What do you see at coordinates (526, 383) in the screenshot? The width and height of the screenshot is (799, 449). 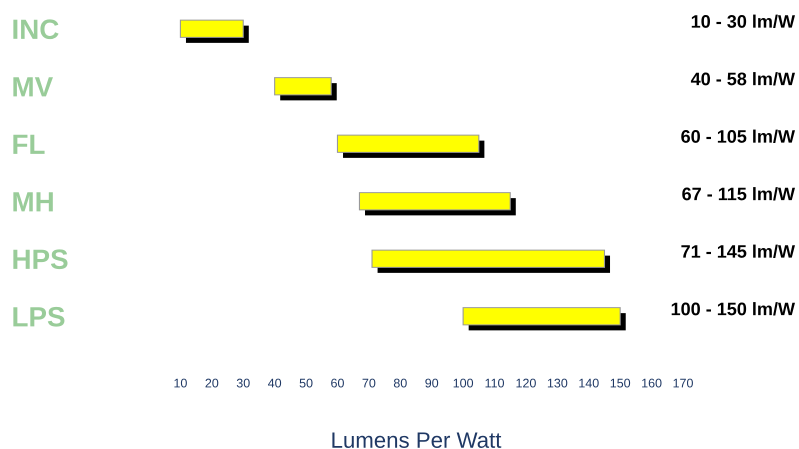 I see `x-tick-label: 120` at bounding box center [526, 383].